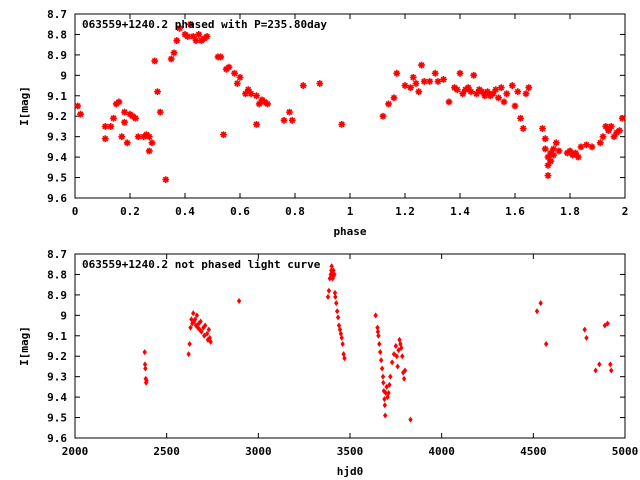 This screenshot has height=480, width=640. What do you see at coordinates (24, 346) in the screenshot?
I see `y-axis-label: I[mag]` at bounding box center [24, 346].